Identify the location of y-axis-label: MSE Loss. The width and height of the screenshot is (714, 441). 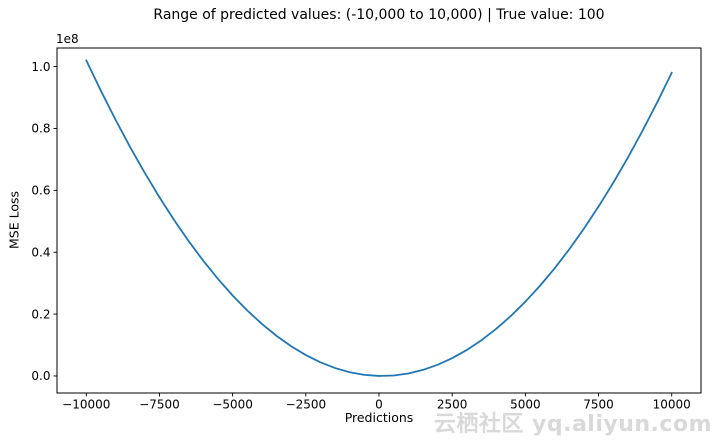
(14, 220).